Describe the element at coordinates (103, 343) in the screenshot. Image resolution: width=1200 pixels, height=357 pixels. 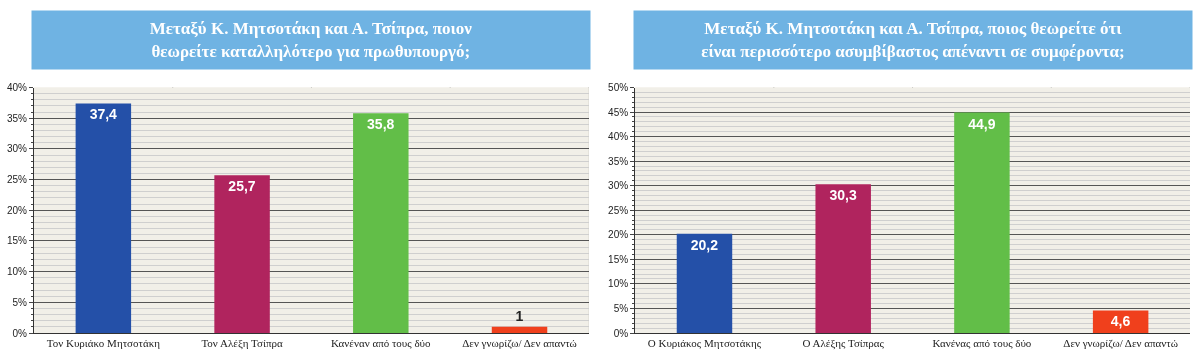
I see `x-tick-label: Τον Κυριάκο Μητσοτάκη` at that location.